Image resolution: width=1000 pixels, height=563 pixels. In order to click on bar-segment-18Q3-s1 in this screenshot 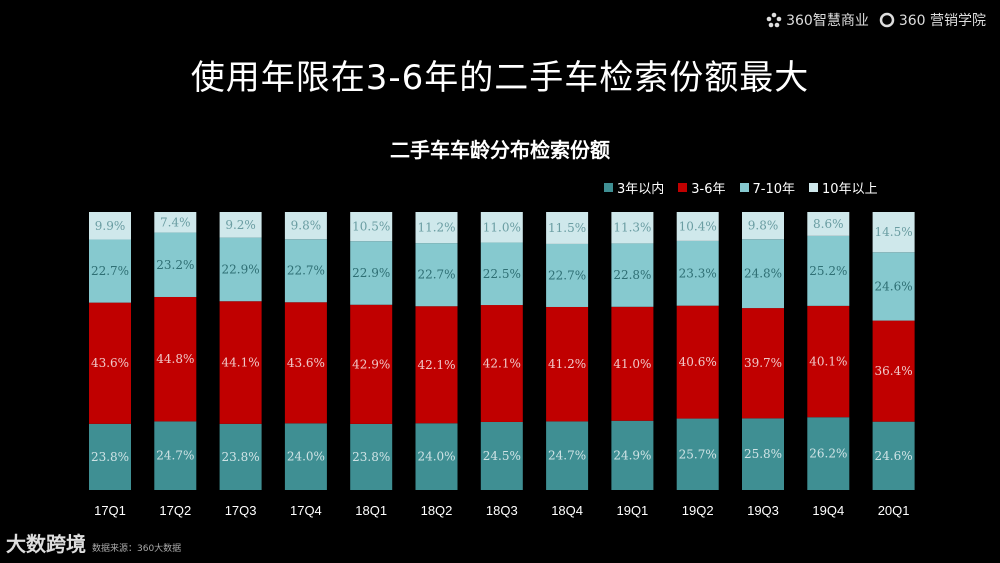, I will do `click(501, 363)`.